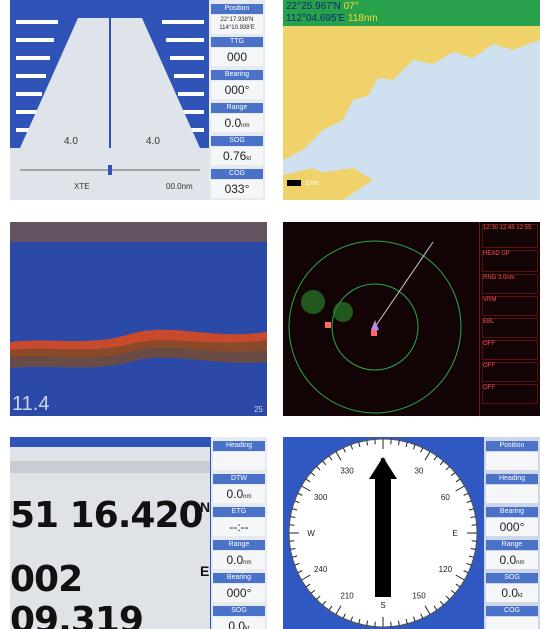 Image resolution: width=540 pixels, height=629 pixels. I want to click on etg-label: ETG, so click(239, 512).